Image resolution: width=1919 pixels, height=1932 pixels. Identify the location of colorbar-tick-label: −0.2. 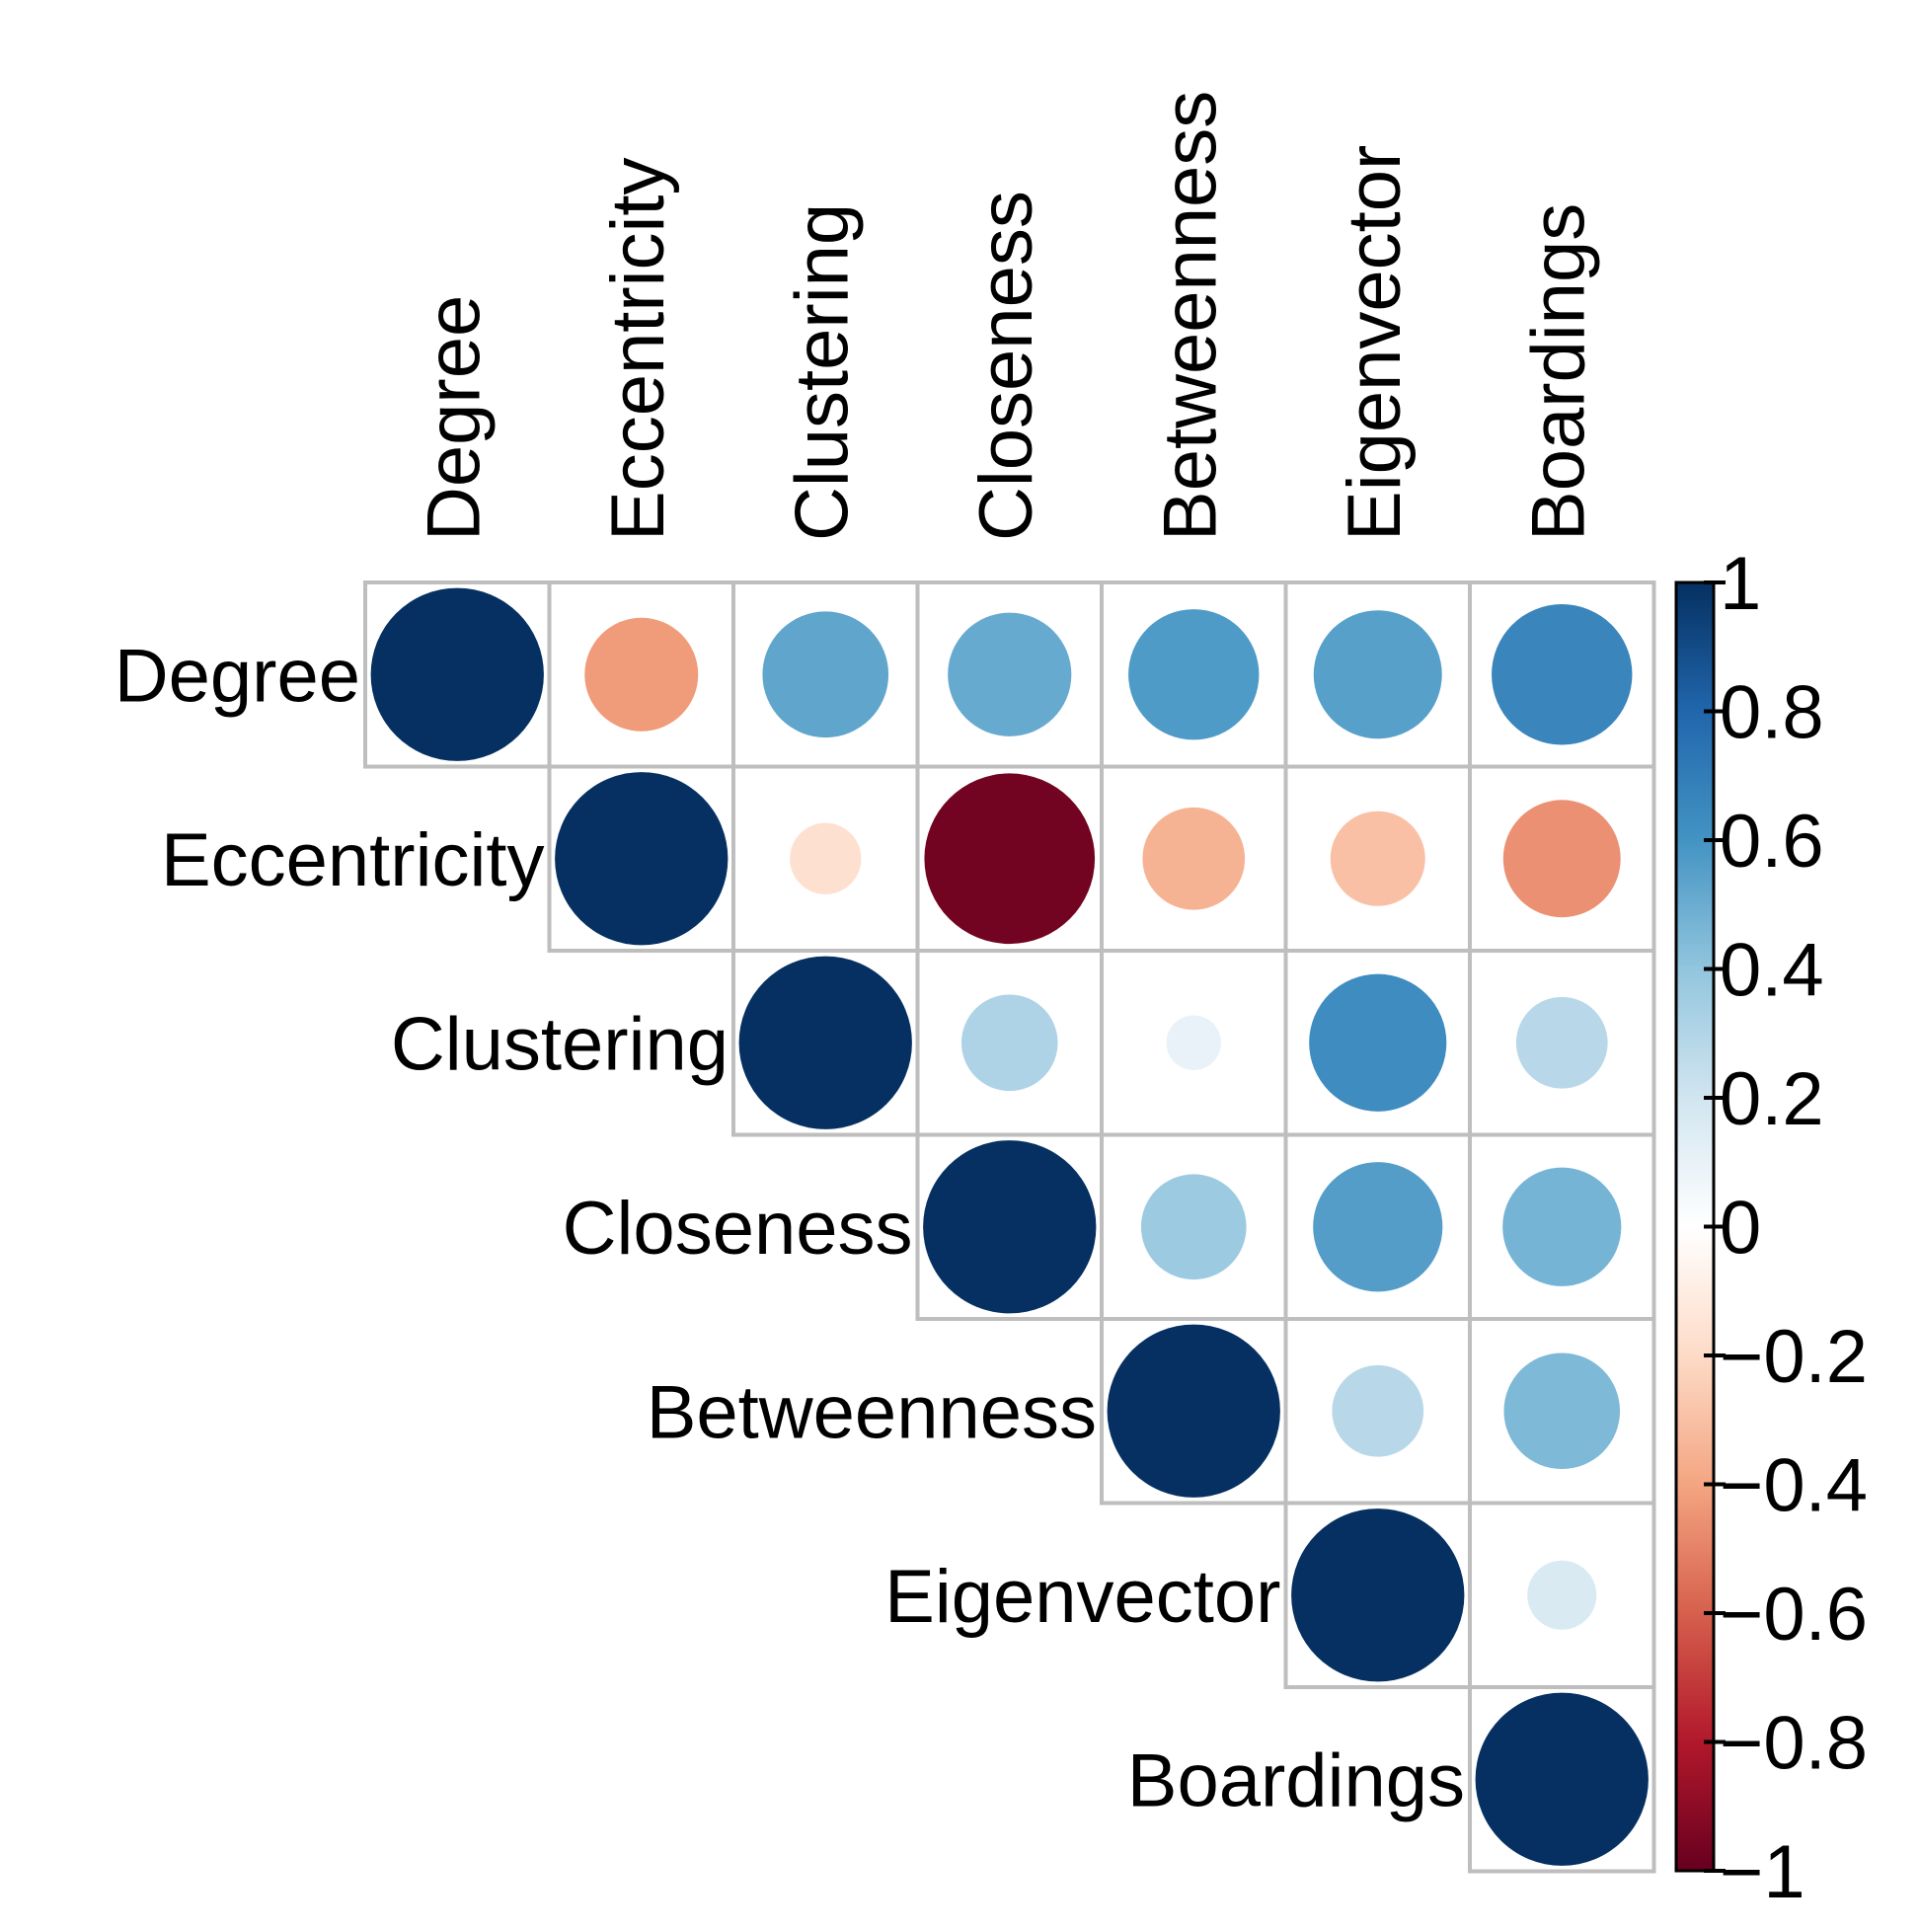
(1794, 1357).